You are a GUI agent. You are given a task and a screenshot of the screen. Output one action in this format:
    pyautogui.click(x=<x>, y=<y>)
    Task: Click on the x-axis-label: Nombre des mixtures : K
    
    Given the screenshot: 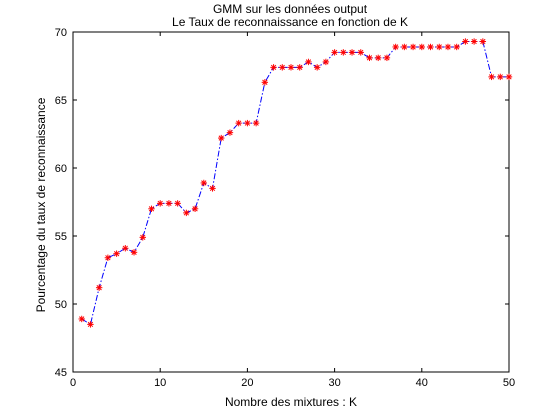 What is the action you would take?
    pyautogui.click(x=291, y=402)
    